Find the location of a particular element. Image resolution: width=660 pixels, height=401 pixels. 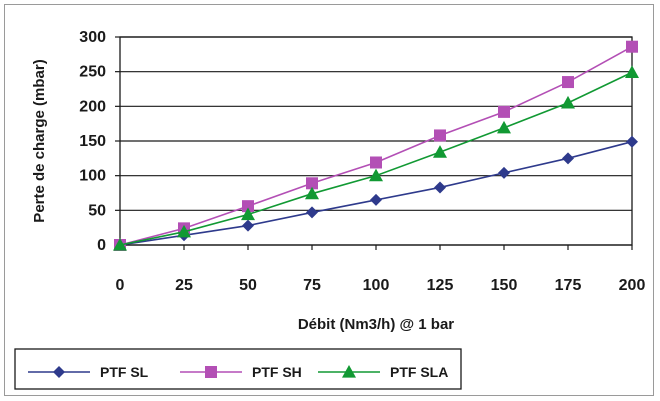

x-tick-label: 100 is located at coordinates (376, 285).